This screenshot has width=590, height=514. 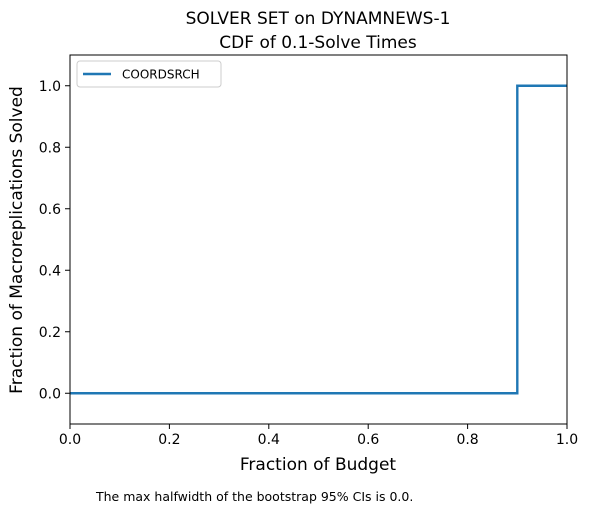 What do you see at coordinates (70, 440) in the screenshot?
I see `x-tick-label: 0.0` at bounding box center [70, 440].